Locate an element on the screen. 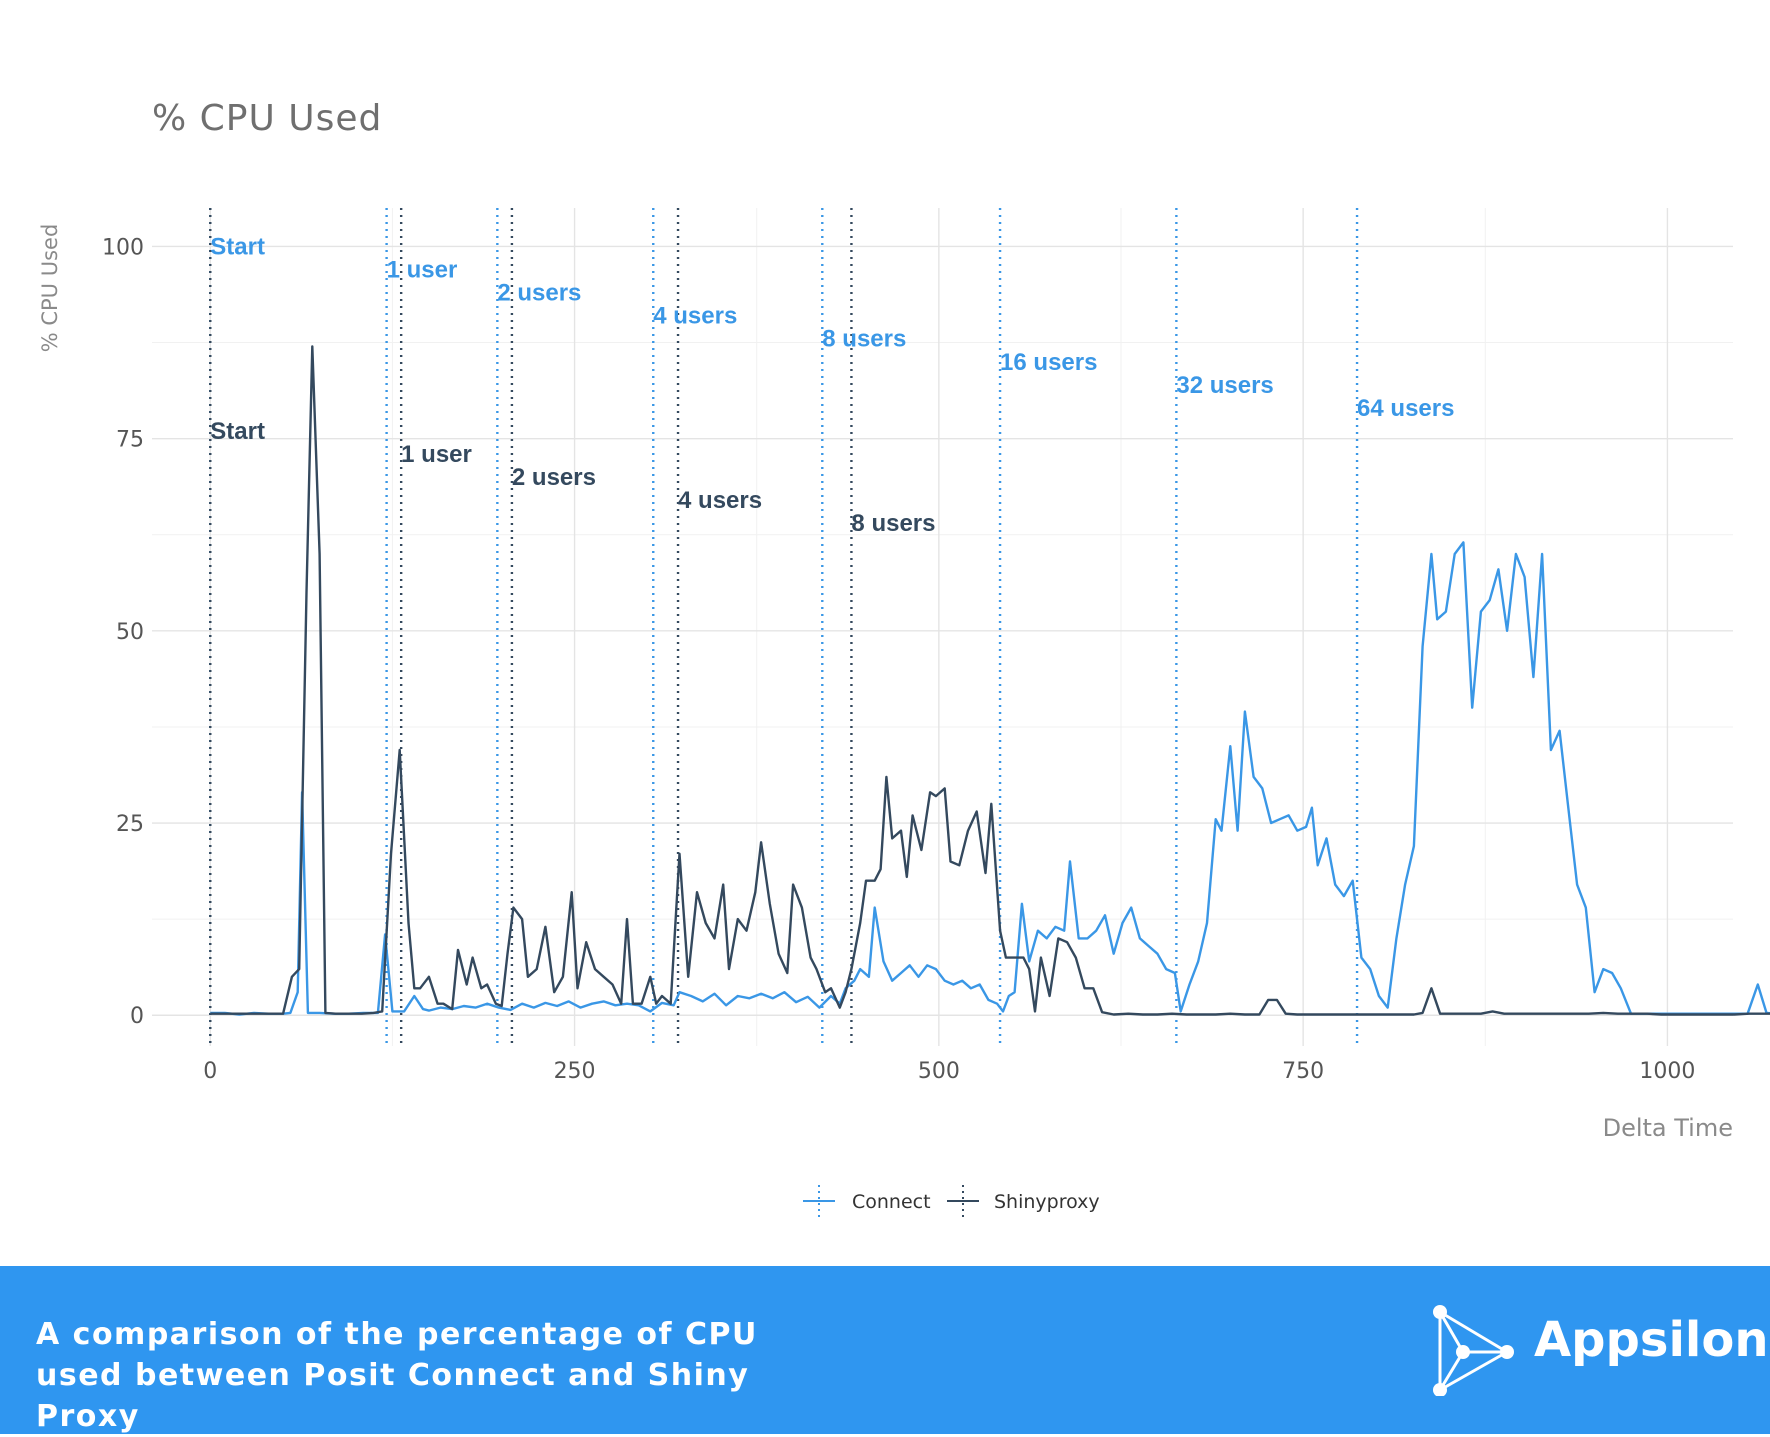 The width and height of the screenshot is (1770, 1437). legend: Connect Shinyproxy is located at coordinates (951, 1201).